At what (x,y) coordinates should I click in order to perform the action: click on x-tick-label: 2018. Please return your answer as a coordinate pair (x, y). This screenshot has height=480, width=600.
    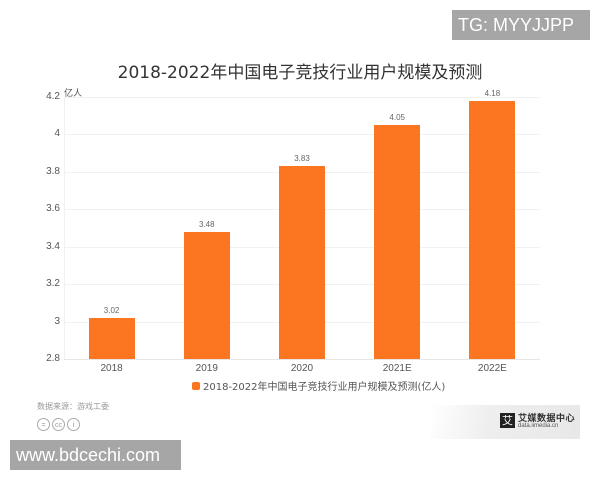
    Looking at the image, I should click on (111, 368).